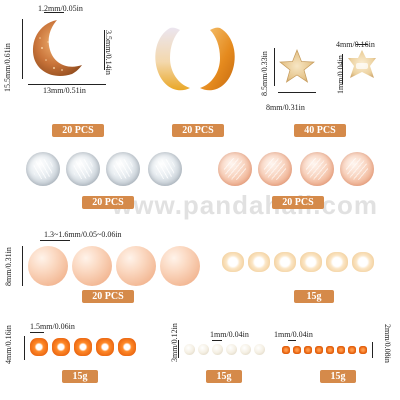  Describe the element at coordinates (178, 349) in the screenshot. I see `pearl-size-line` at that location.